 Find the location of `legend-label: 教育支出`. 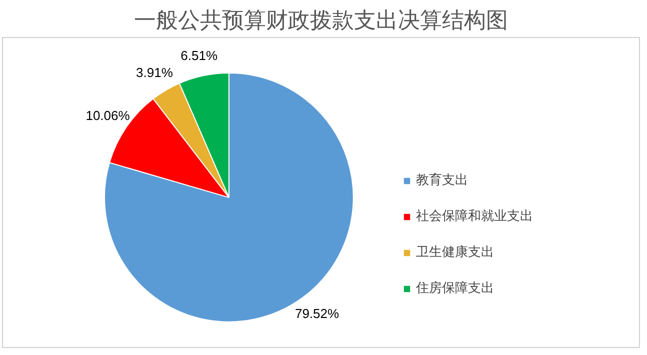

legend-label: 教育支出 is located at coordinates (442, 180).